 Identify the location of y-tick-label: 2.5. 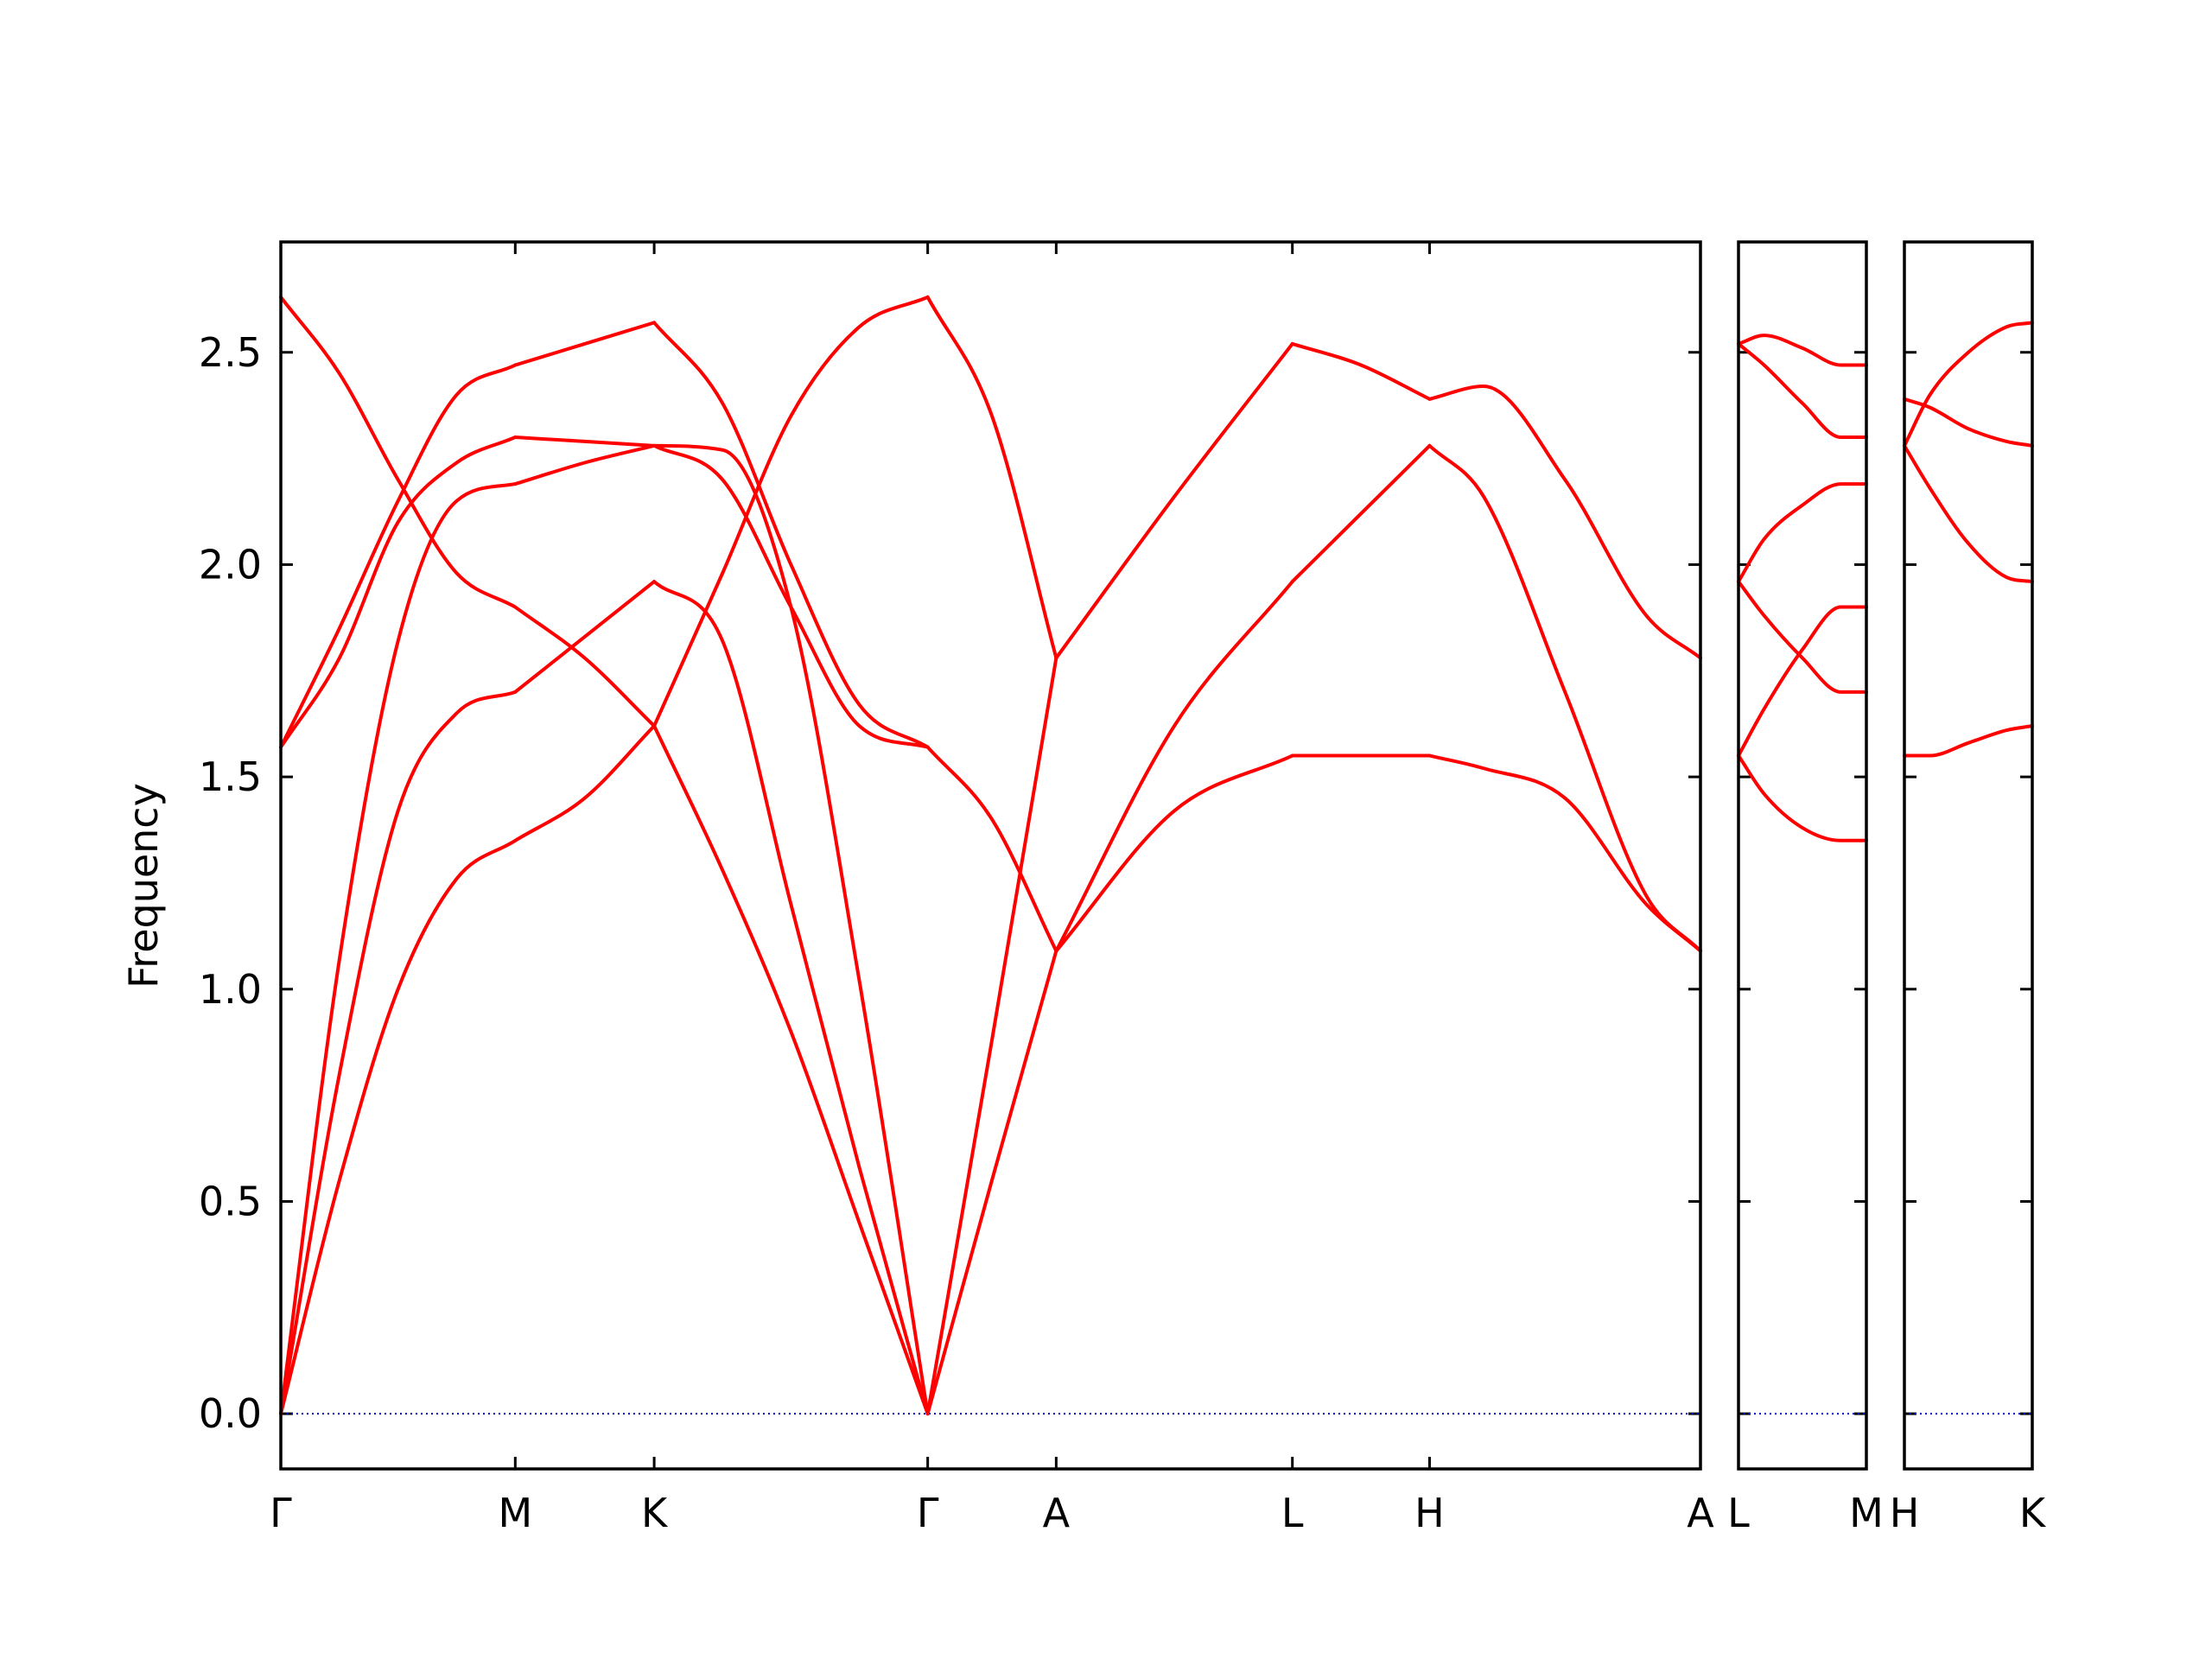
(231, 352).